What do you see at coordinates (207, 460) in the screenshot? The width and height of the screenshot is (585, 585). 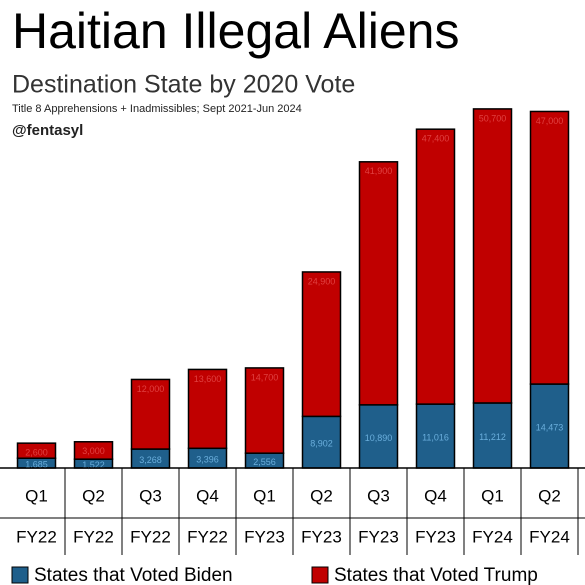 I see `value-label: 3,396` at bounding box center [207, 460].